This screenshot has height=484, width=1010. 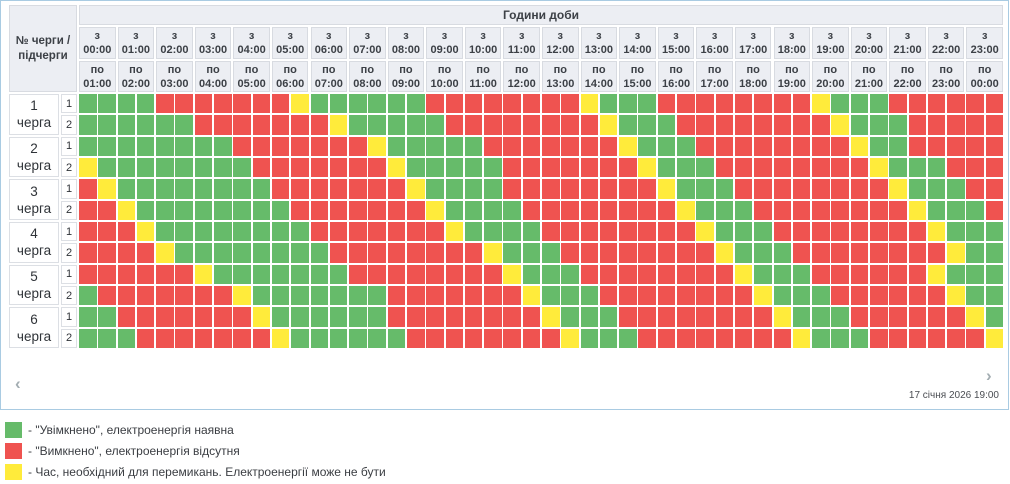 What do you see at coordinates (43, 40) in the screenshot?
I see `corner-label-line1: № черги /` at bounding box center [43, 40].